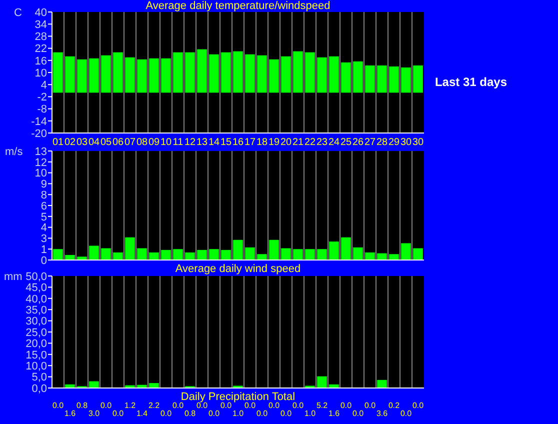 The height and width of the screenshot is (424, 558). Describe the element at coordinates (106, 142) in the screenshot. I see `x-tick-label: 05` at that location.